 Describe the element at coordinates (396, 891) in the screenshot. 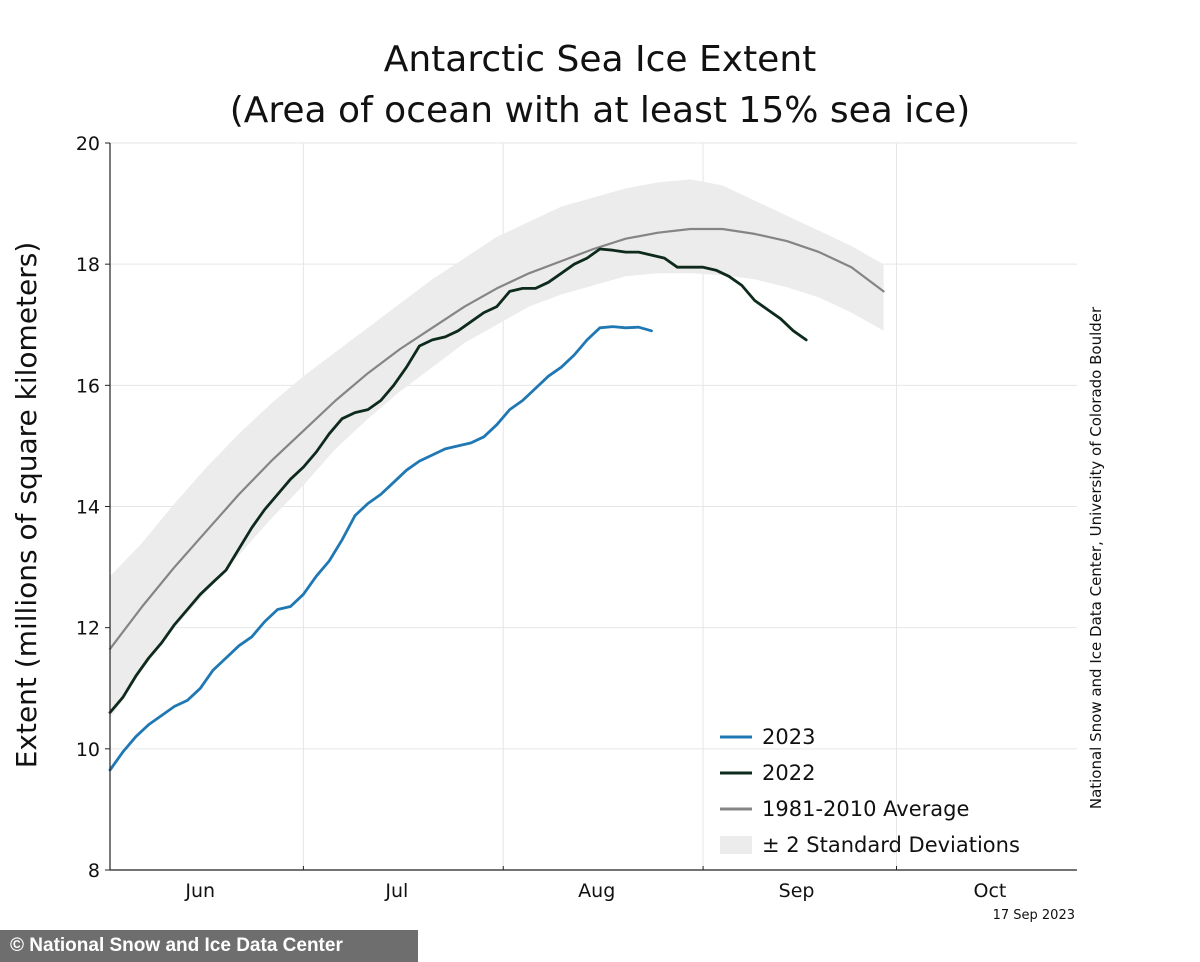

I see `x-tick-label-jul: Jul` at that location.